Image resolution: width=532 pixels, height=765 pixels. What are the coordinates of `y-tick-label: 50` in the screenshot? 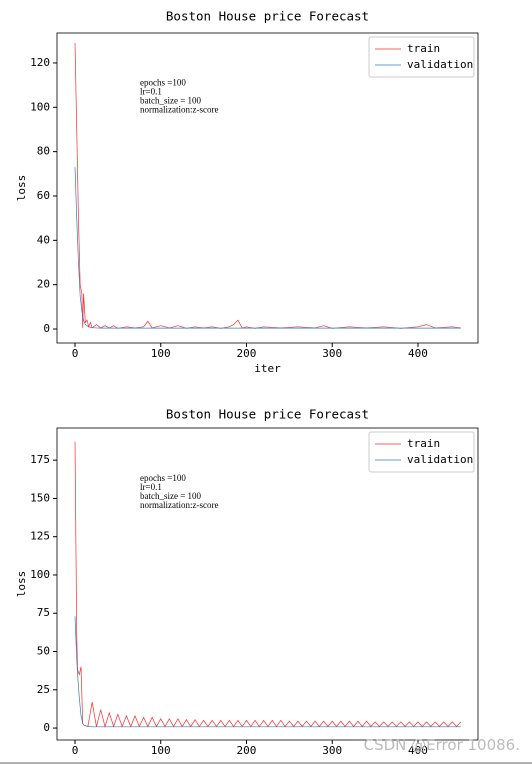 It's located at (43, 651).